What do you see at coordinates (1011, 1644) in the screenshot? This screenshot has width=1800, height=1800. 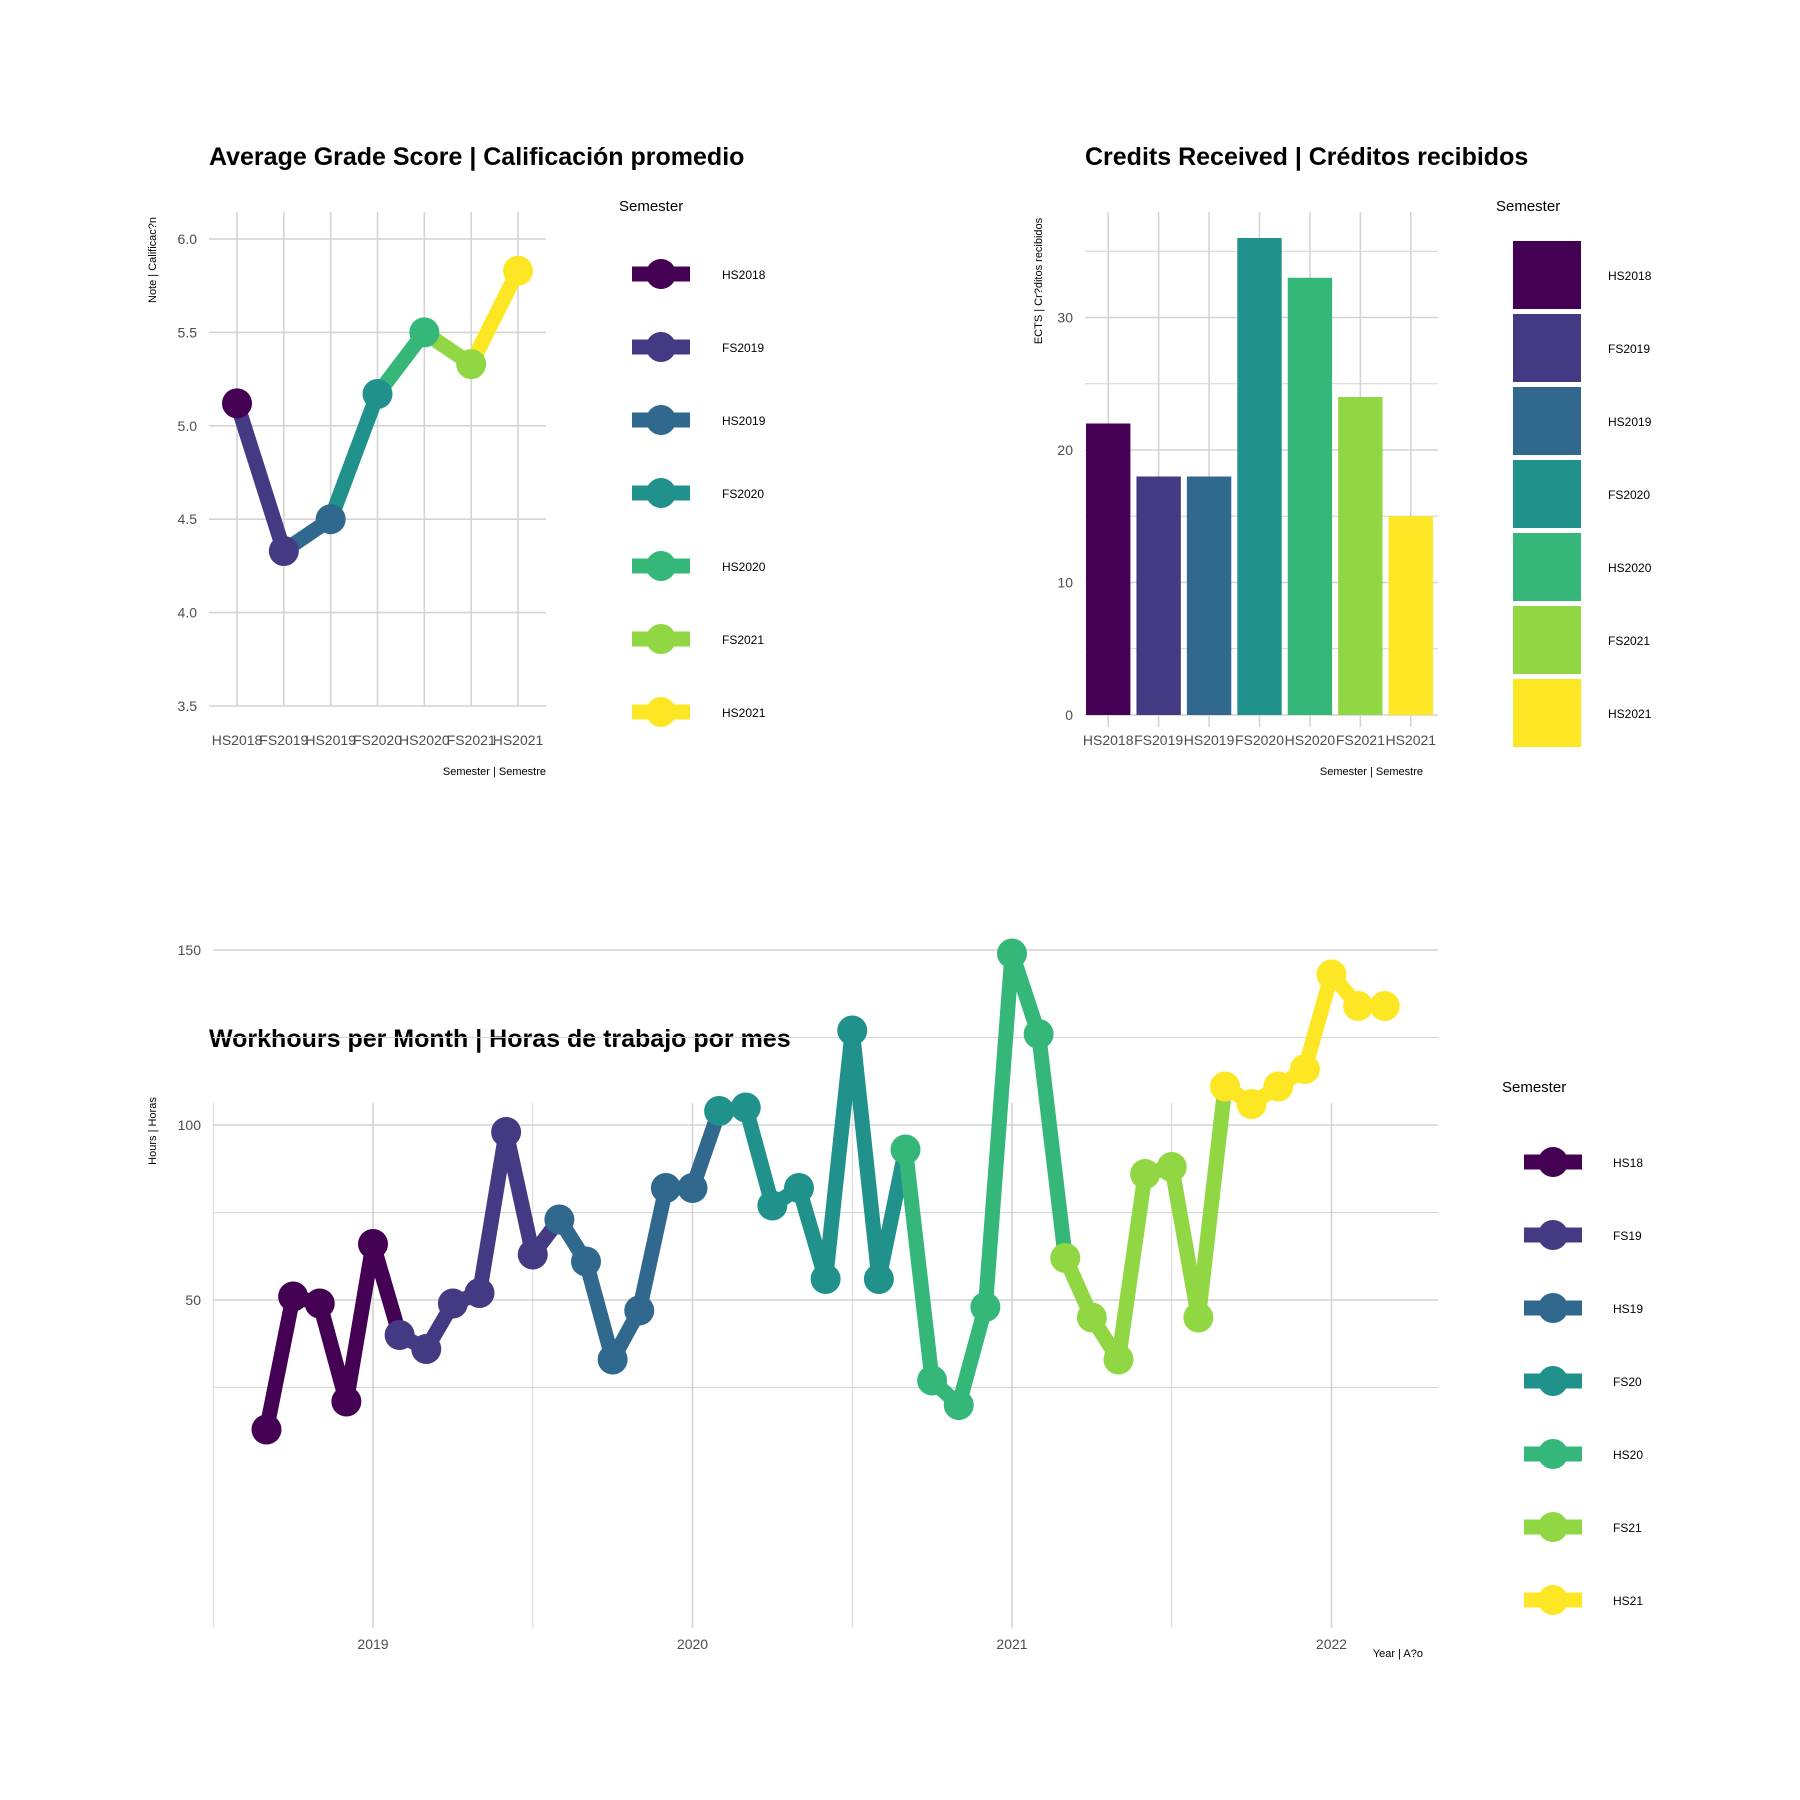 I see `x-tick-label: 2021` at bounding box center [1011, 1644].